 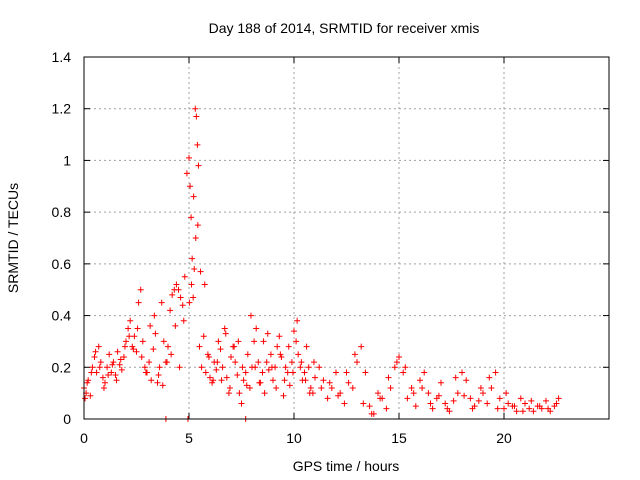 What do you see at coordinates (346, 466) in the screenshot?
I see `x-axis-title: GPS time / hours` at bounding box center [346, 466].